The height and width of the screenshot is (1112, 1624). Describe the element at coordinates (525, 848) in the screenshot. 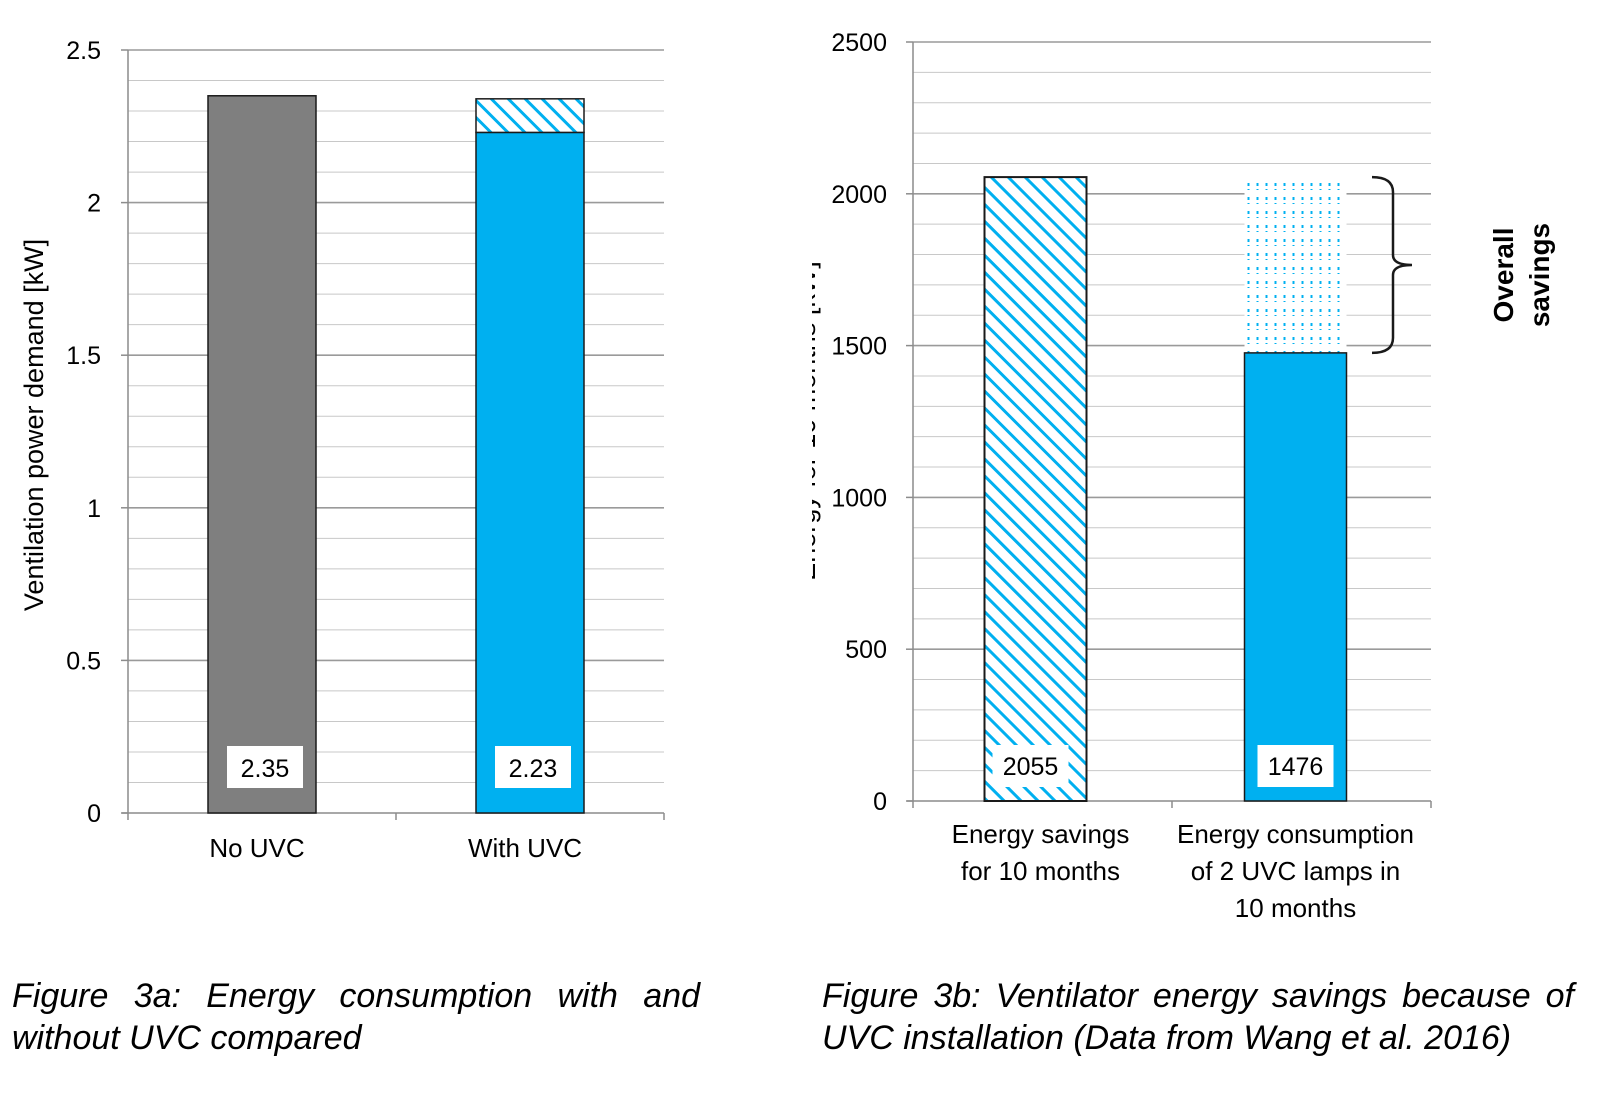

I see `x-tick-label: With UVC` at that location.